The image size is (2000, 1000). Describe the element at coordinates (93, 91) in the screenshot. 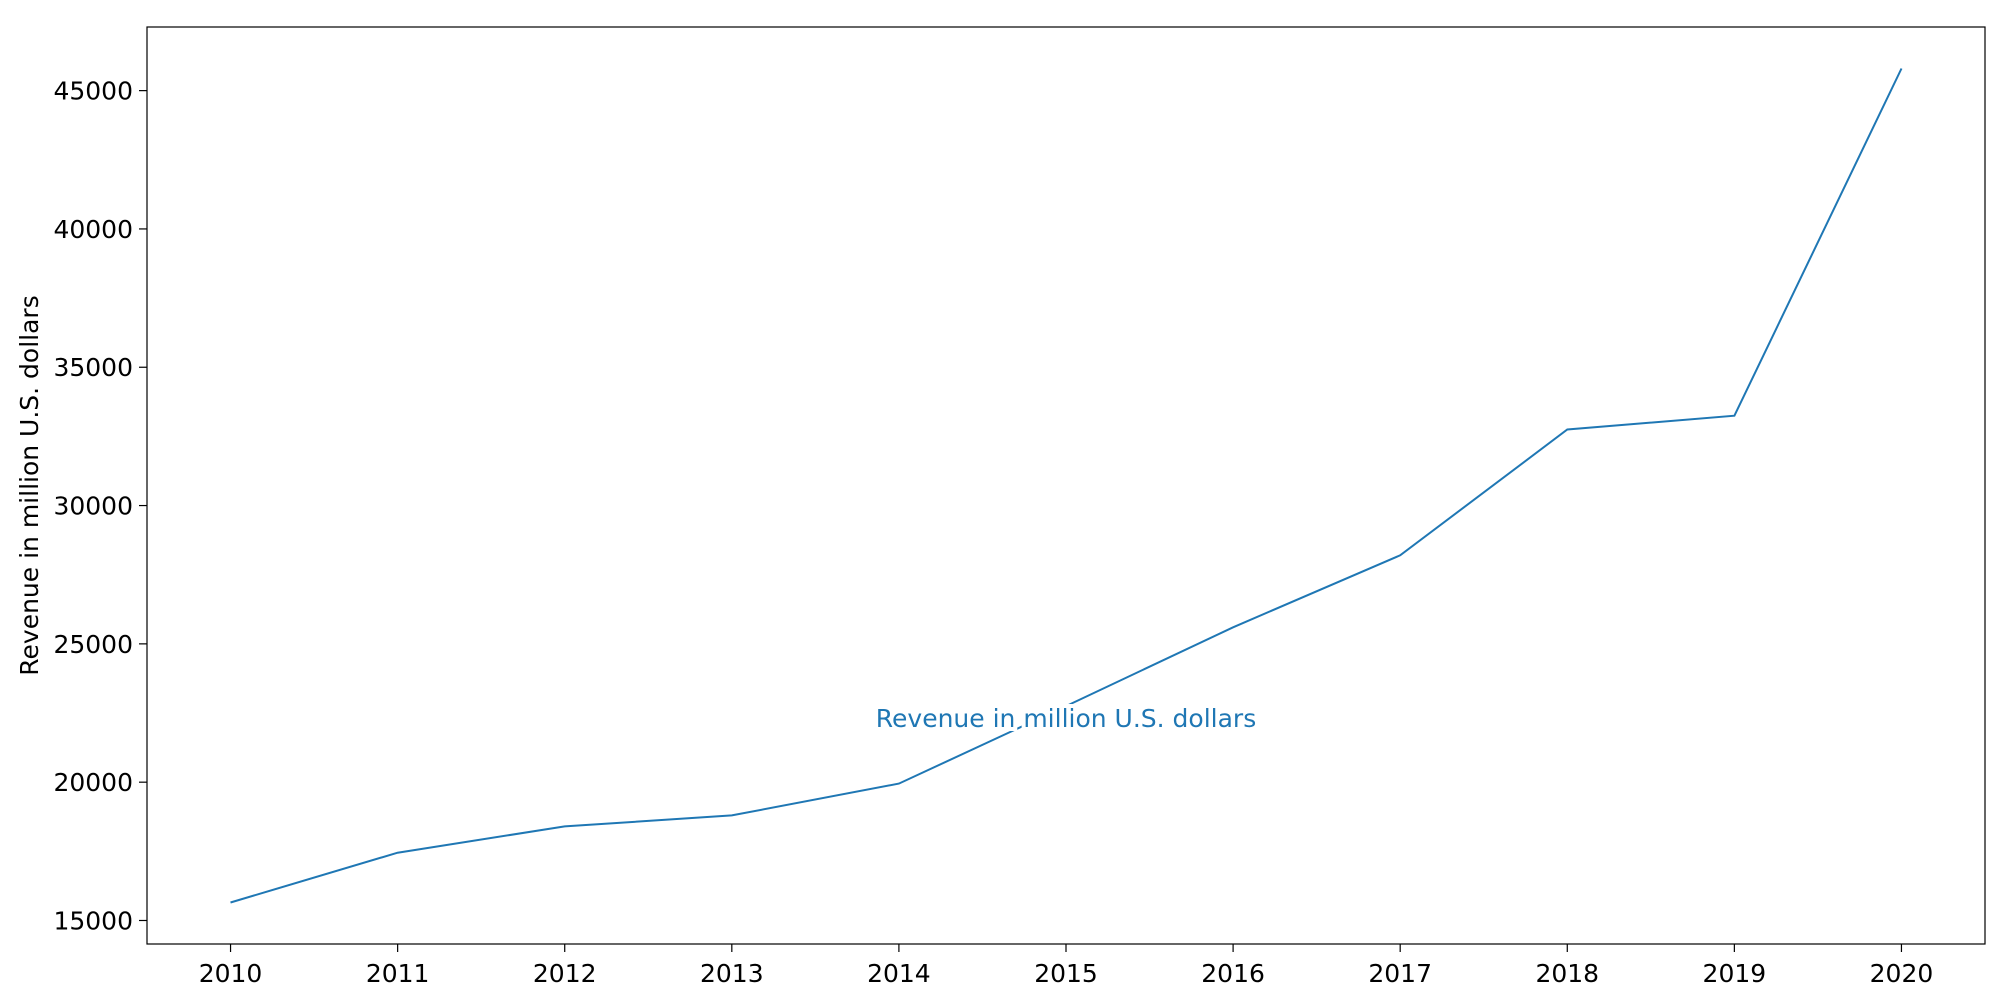

I see `y-tick-label: 45000` at that location.